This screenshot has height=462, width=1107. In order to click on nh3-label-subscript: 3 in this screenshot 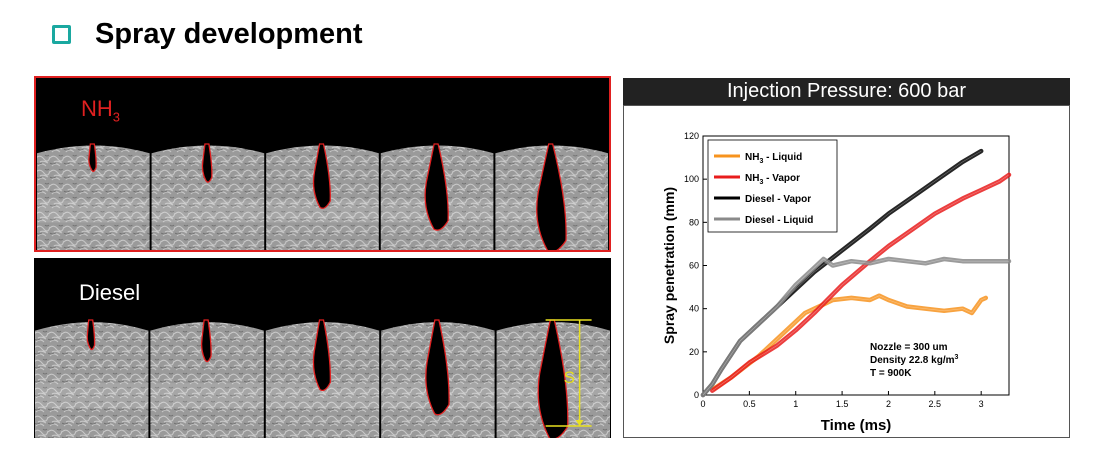, I will do `click(116, 117)`.